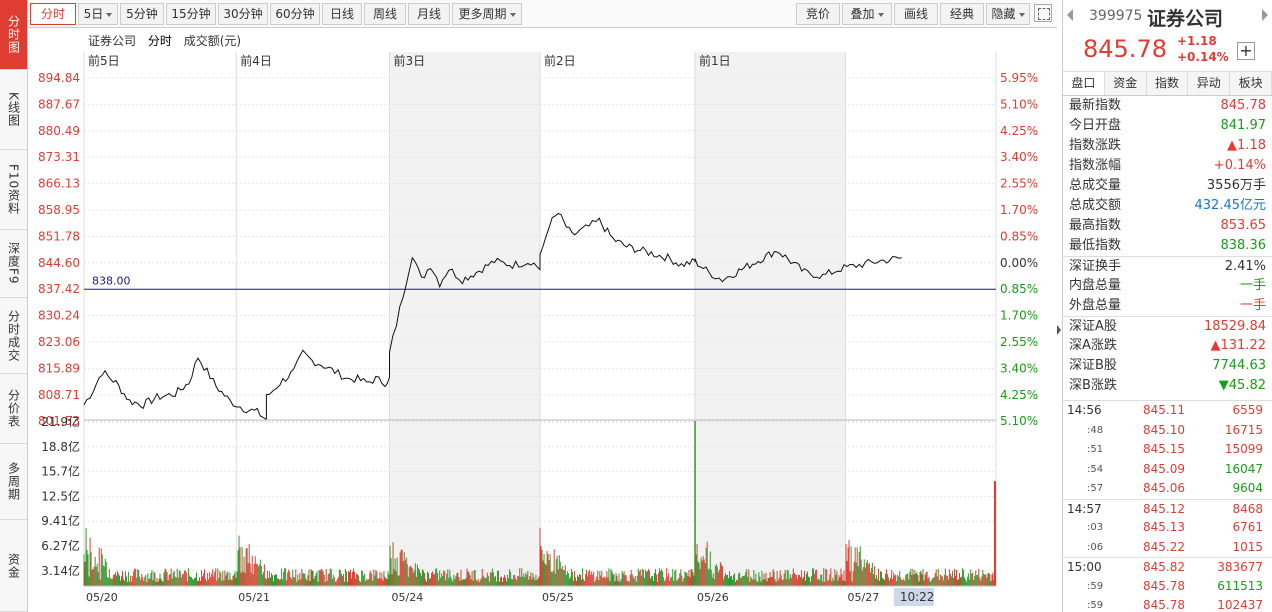 The image size is (1272, 612). Describe the element at coordinates (13, 35) in the screenshot. I see `leftnav-item-0: 分时图` at that location.